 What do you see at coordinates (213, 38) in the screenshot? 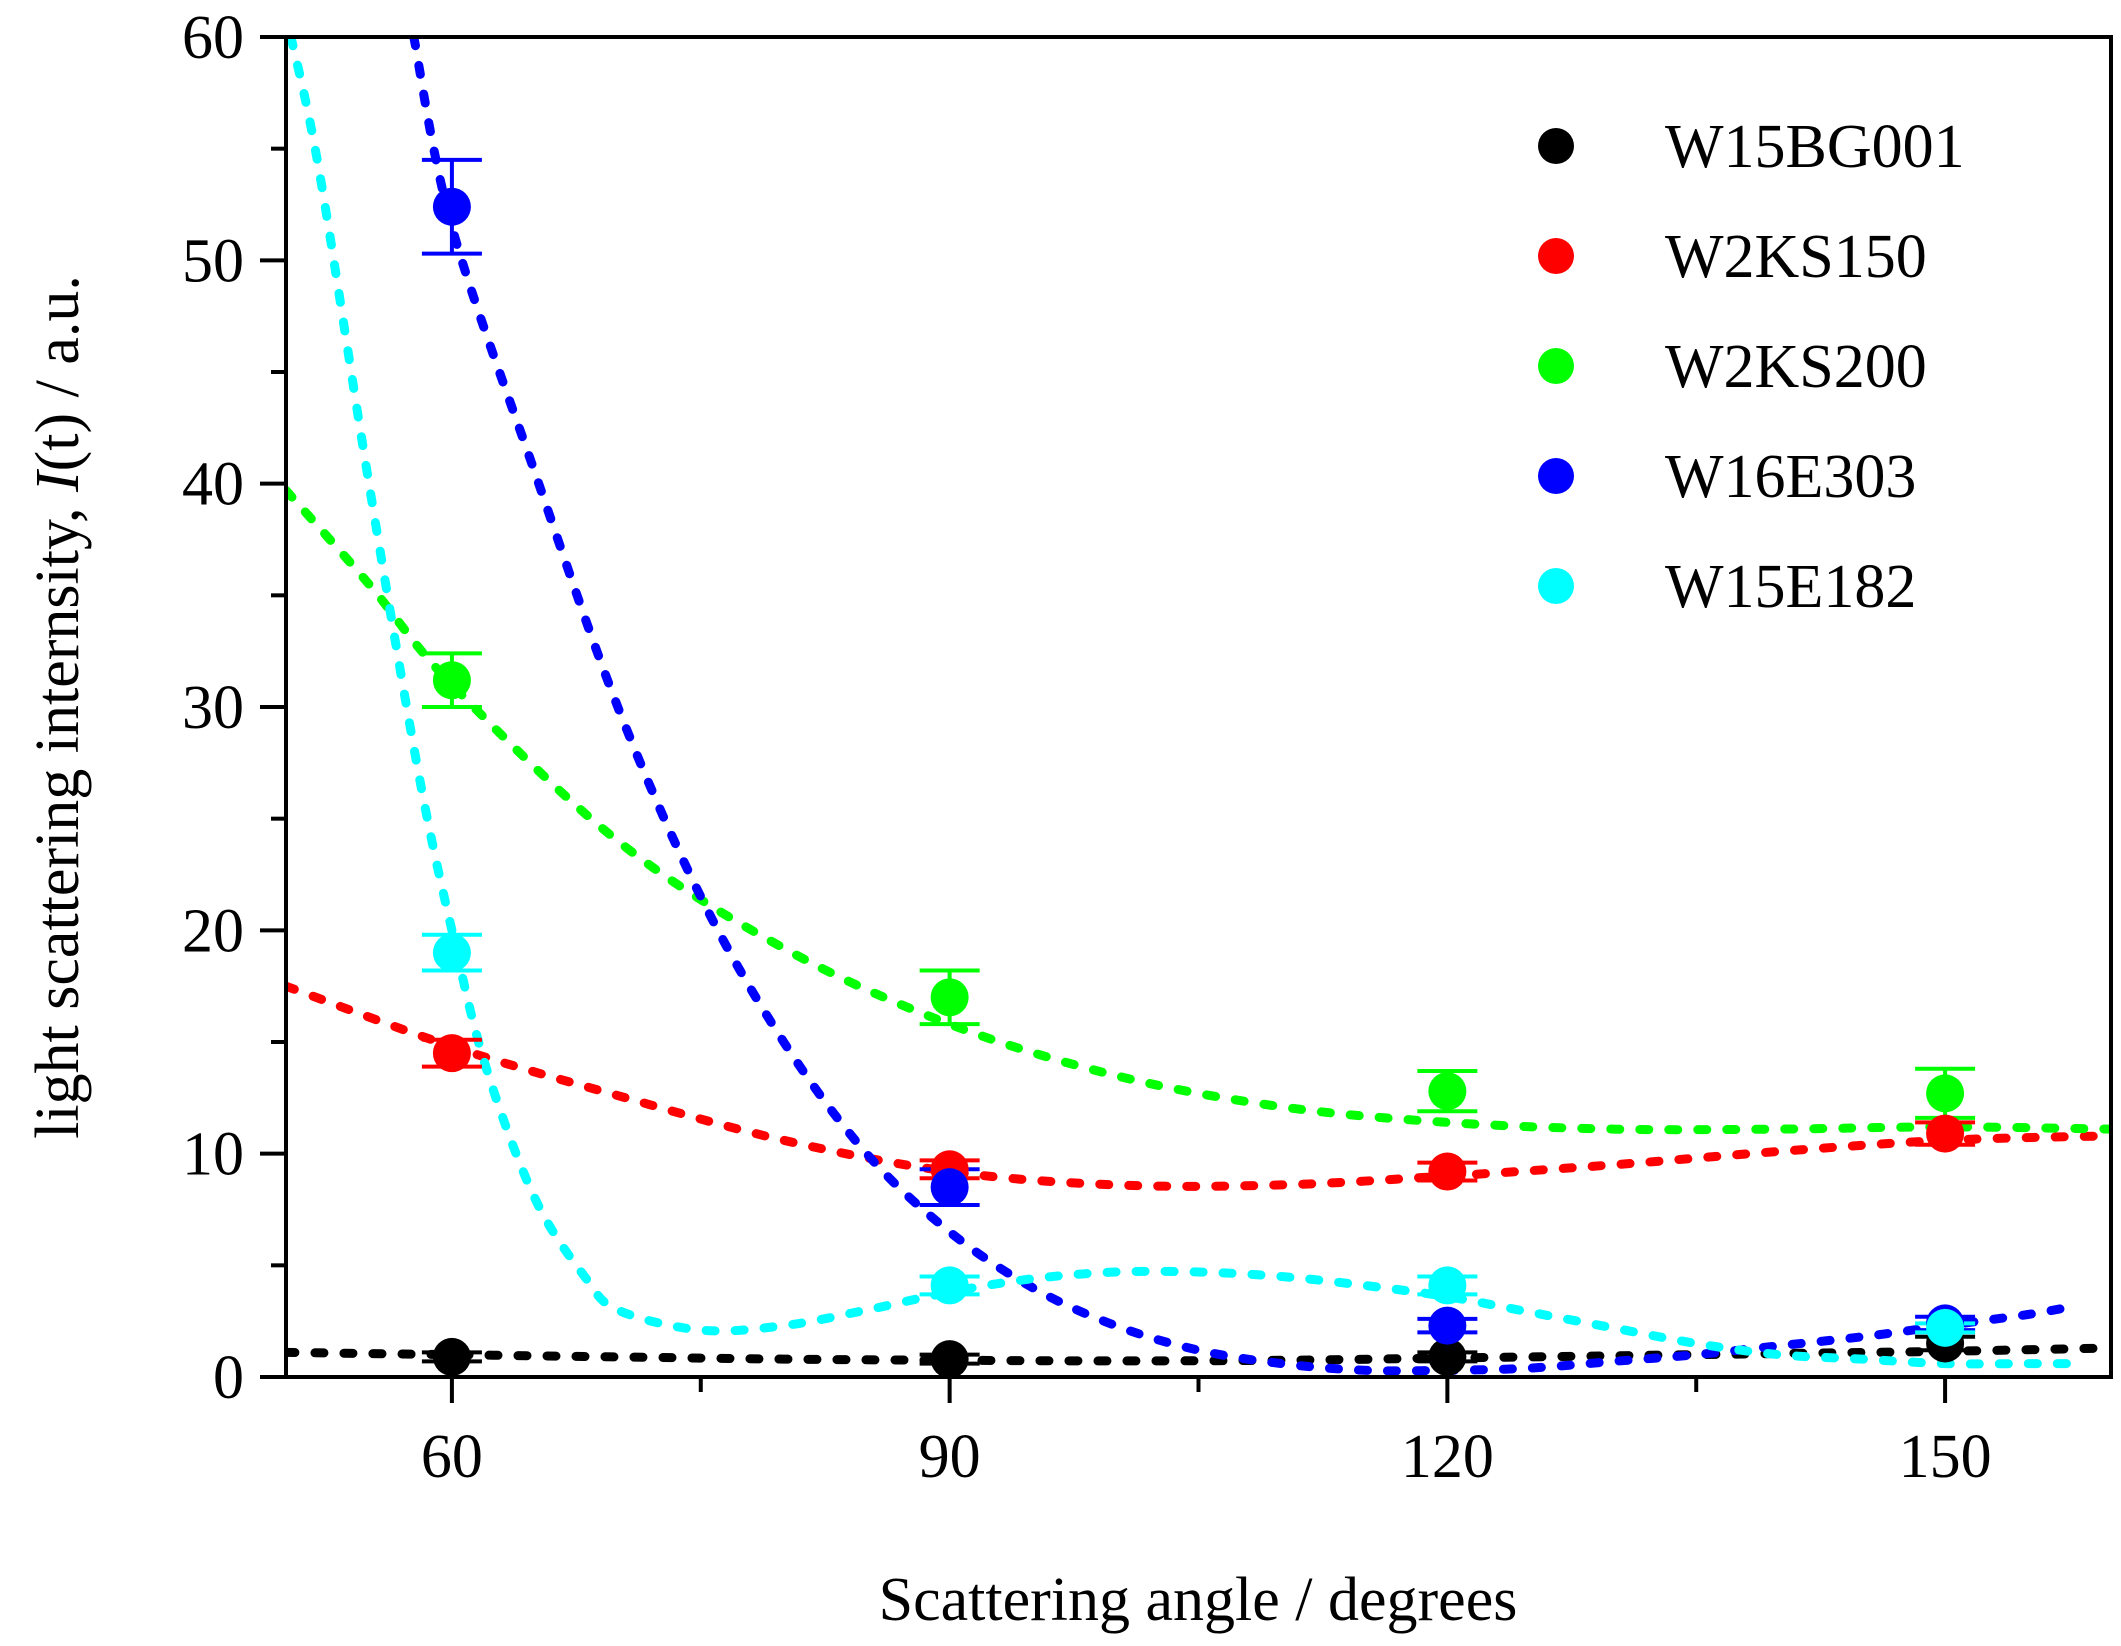
I see `y-tick-label: 60` at bounding box center [213, 38].